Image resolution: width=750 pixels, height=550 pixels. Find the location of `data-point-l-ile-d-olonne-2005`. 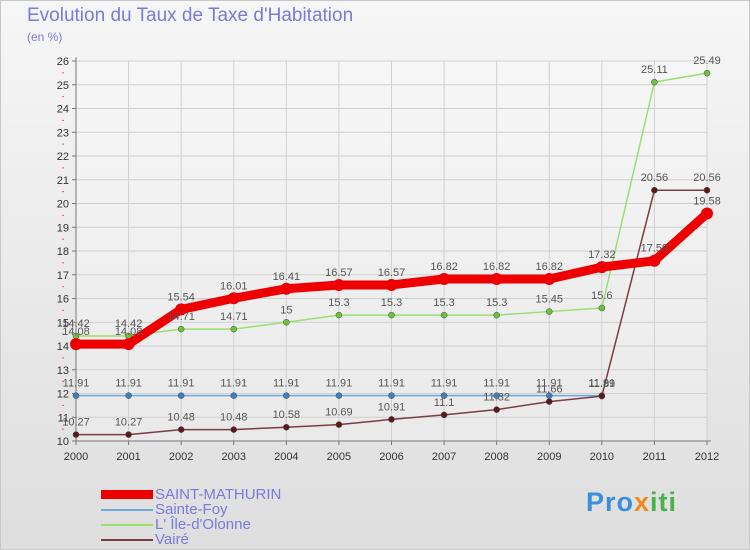

data-point-l-ile-d-olonne-2005 is located at coordinates (339, 315).